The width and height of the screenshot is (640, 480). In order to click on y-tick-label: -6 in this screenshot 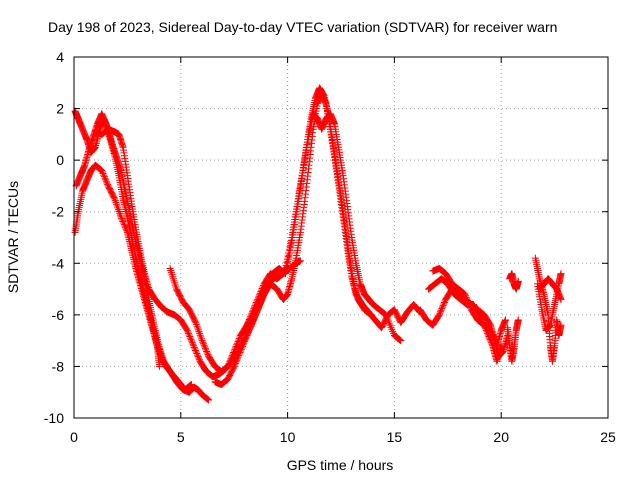, I will do `click(58, 315)`.